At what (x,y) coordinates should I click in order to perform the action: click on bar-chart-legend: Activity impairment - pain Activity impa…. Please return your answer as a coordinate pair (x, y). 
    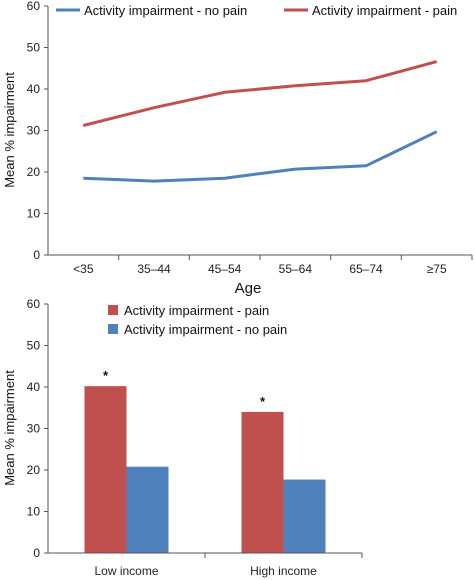
    Looking at the image, I should click on (197, 320).